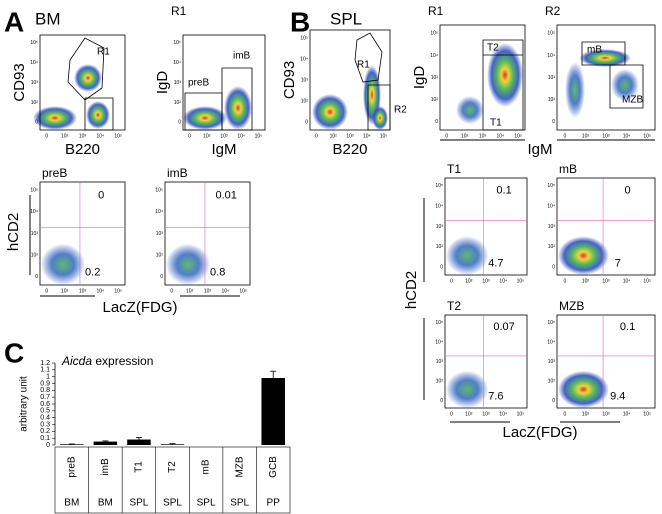 Image resolution: width=662 pixels, height=514 pixels. I want to click on table-frame, so click(172, 480).